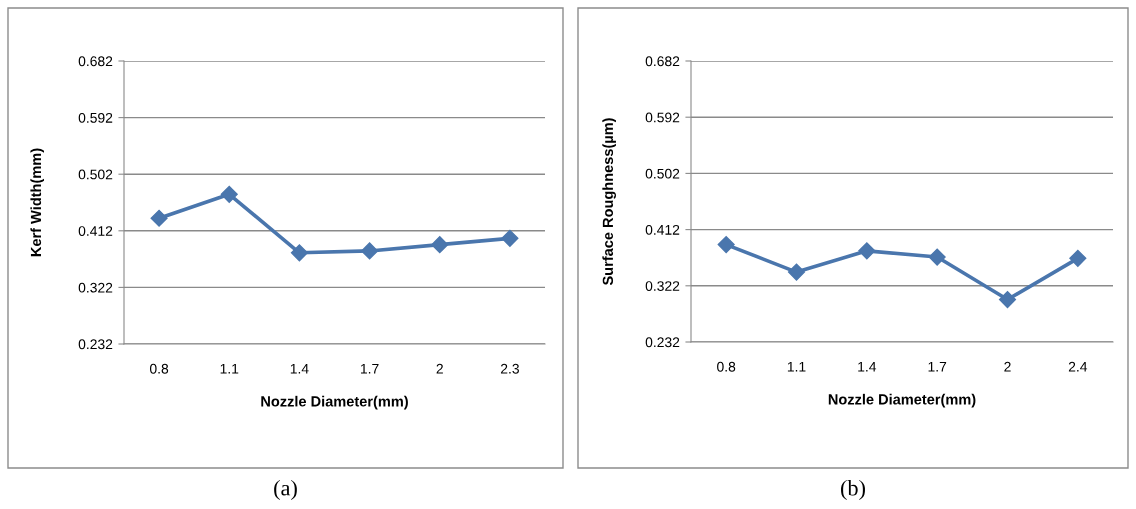  Describe the element at coordinates (509, 368) in the screenshot. I see `x-tick-label: 2.3` at that location.